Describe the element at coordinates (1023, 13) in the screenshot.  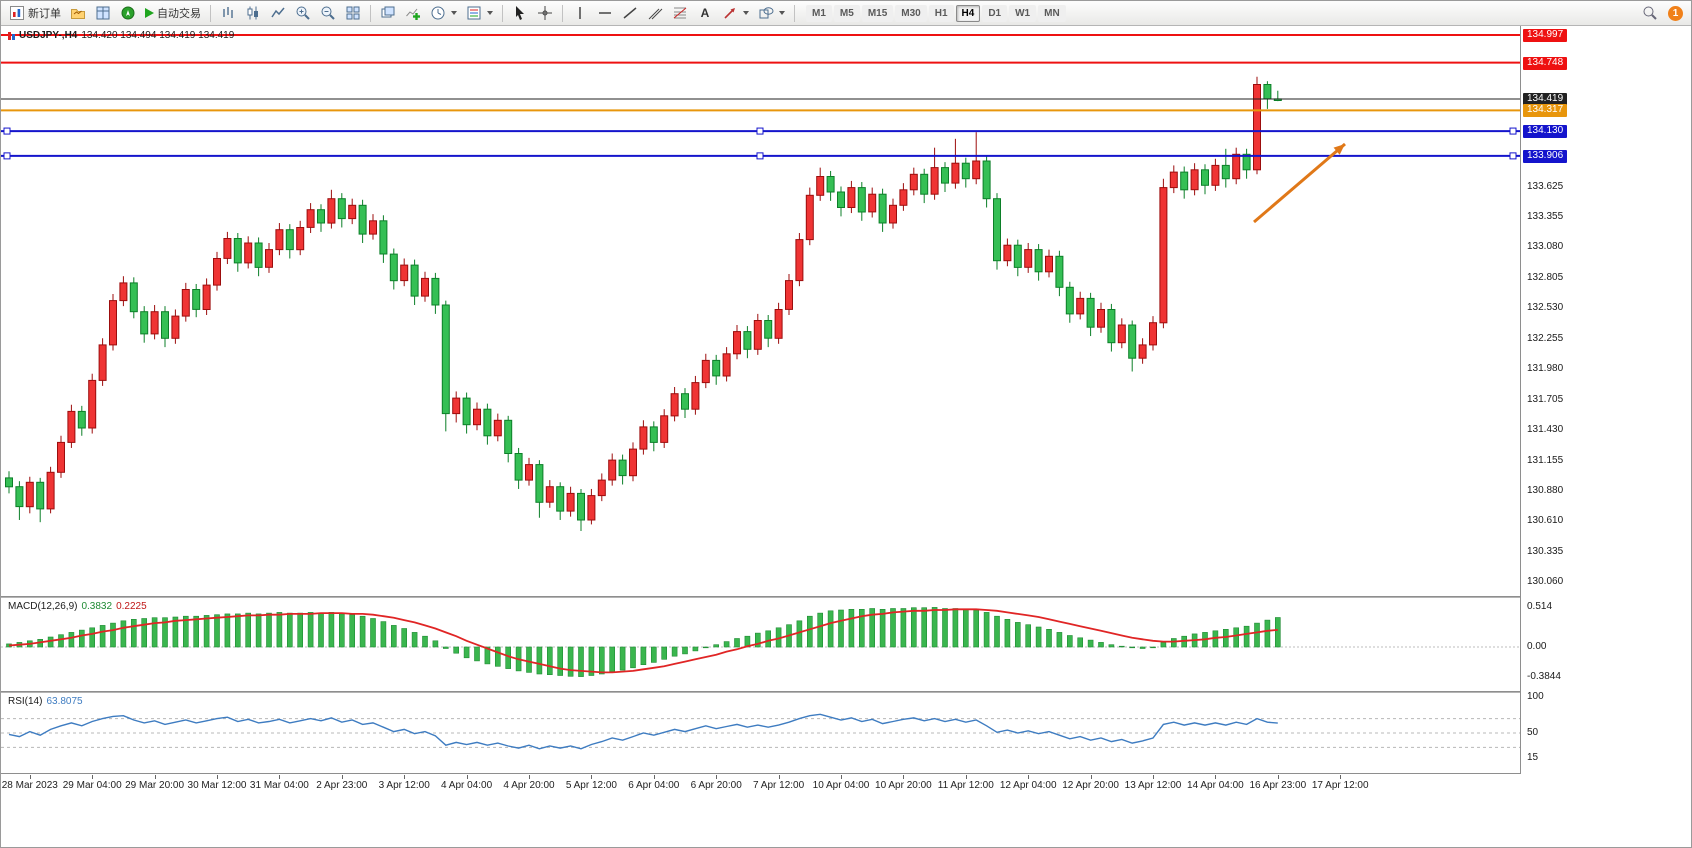
I see `timeframe-button-W1: W1` at that location.